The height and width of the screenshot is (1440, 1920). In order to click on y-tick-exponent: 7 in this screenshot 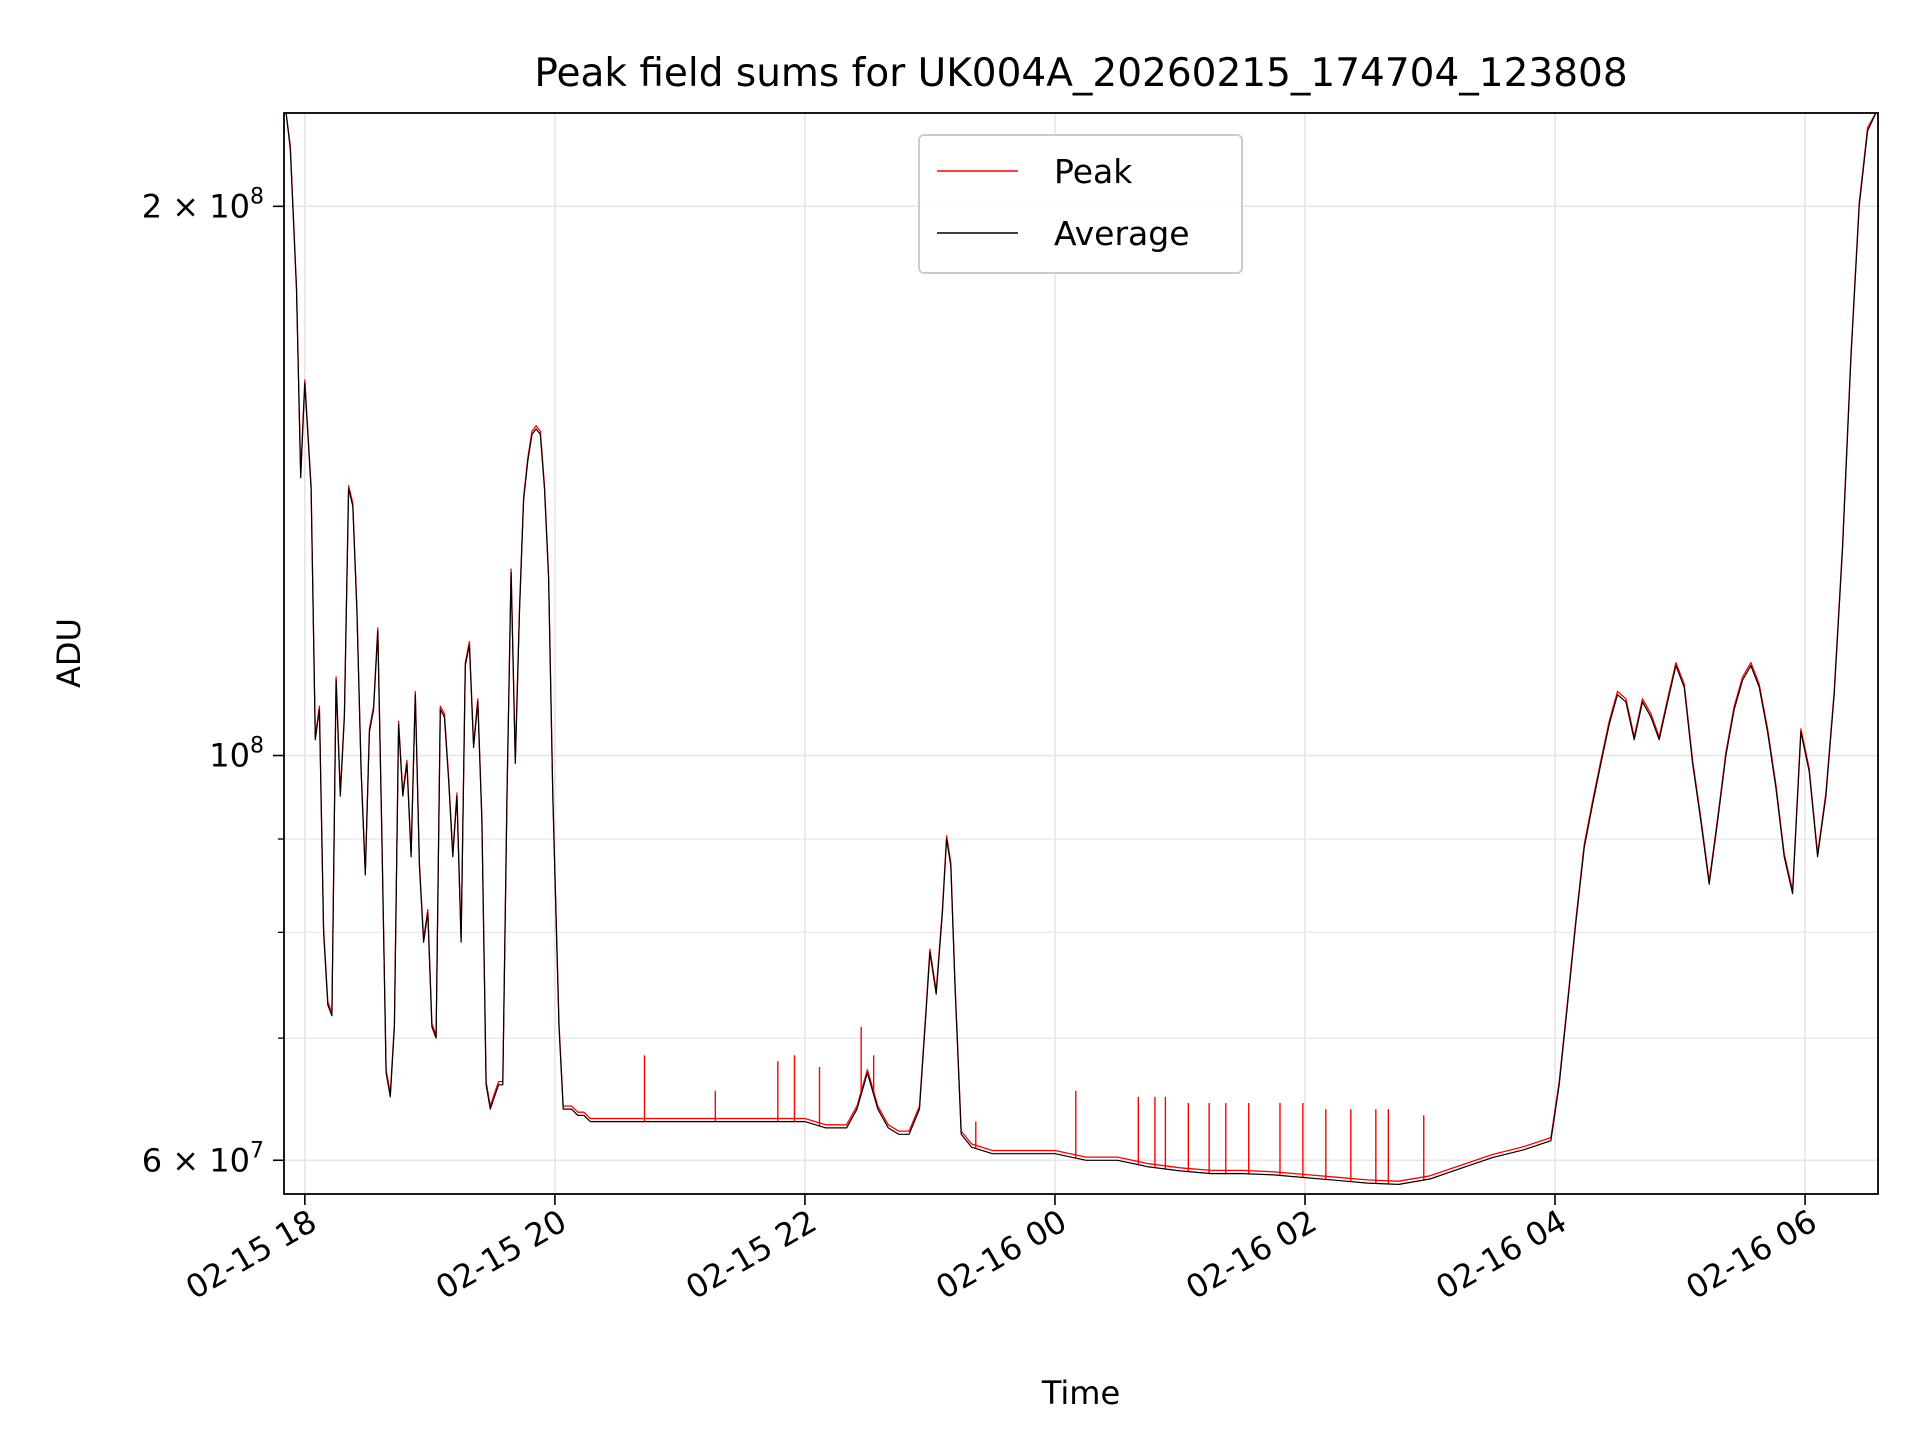, I will do `click(257, 1150)`.